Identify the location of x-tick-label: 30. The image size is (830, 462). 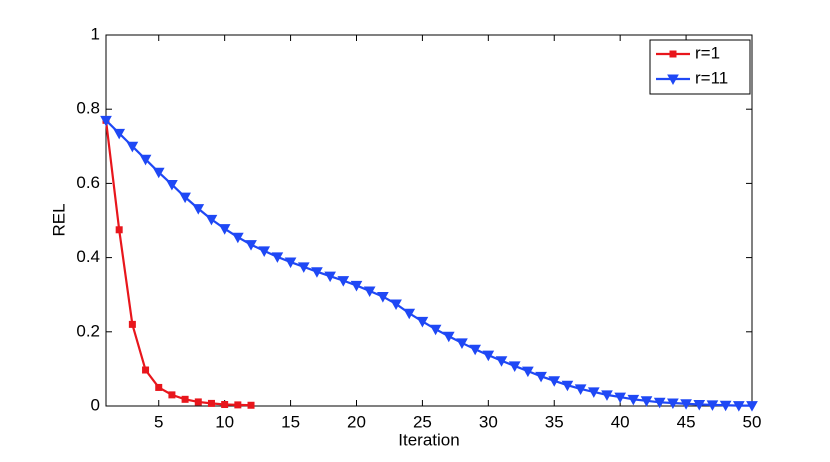
(488, 421).